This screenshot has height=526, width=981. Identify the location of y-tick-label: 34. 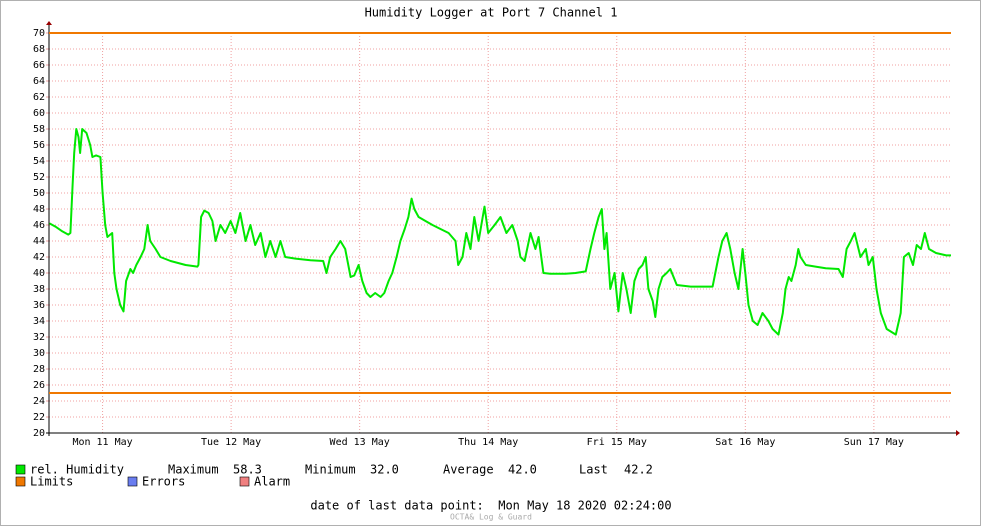
(39, 321).